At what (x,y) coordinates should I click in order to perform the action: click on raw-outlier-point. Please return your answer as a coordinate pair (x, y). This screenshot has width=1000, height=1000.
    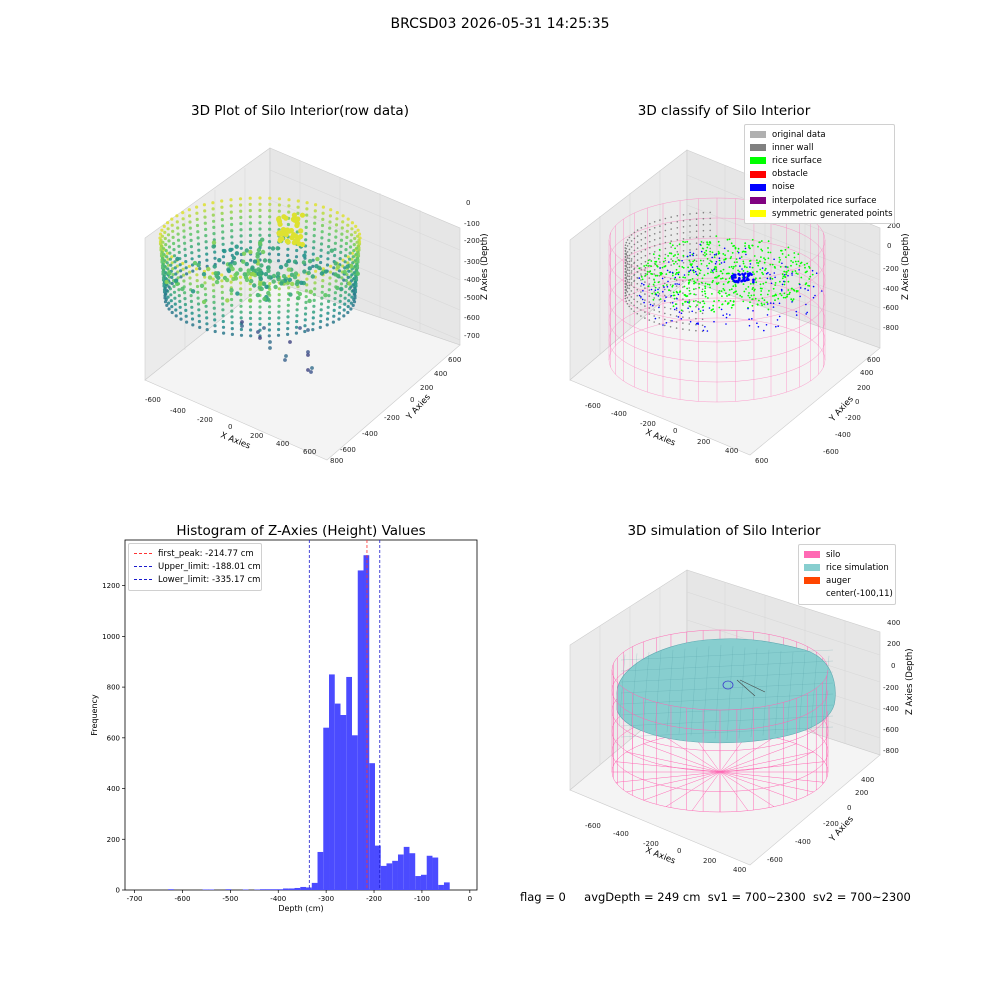
    Looking at the image, I should click on (258, 332).